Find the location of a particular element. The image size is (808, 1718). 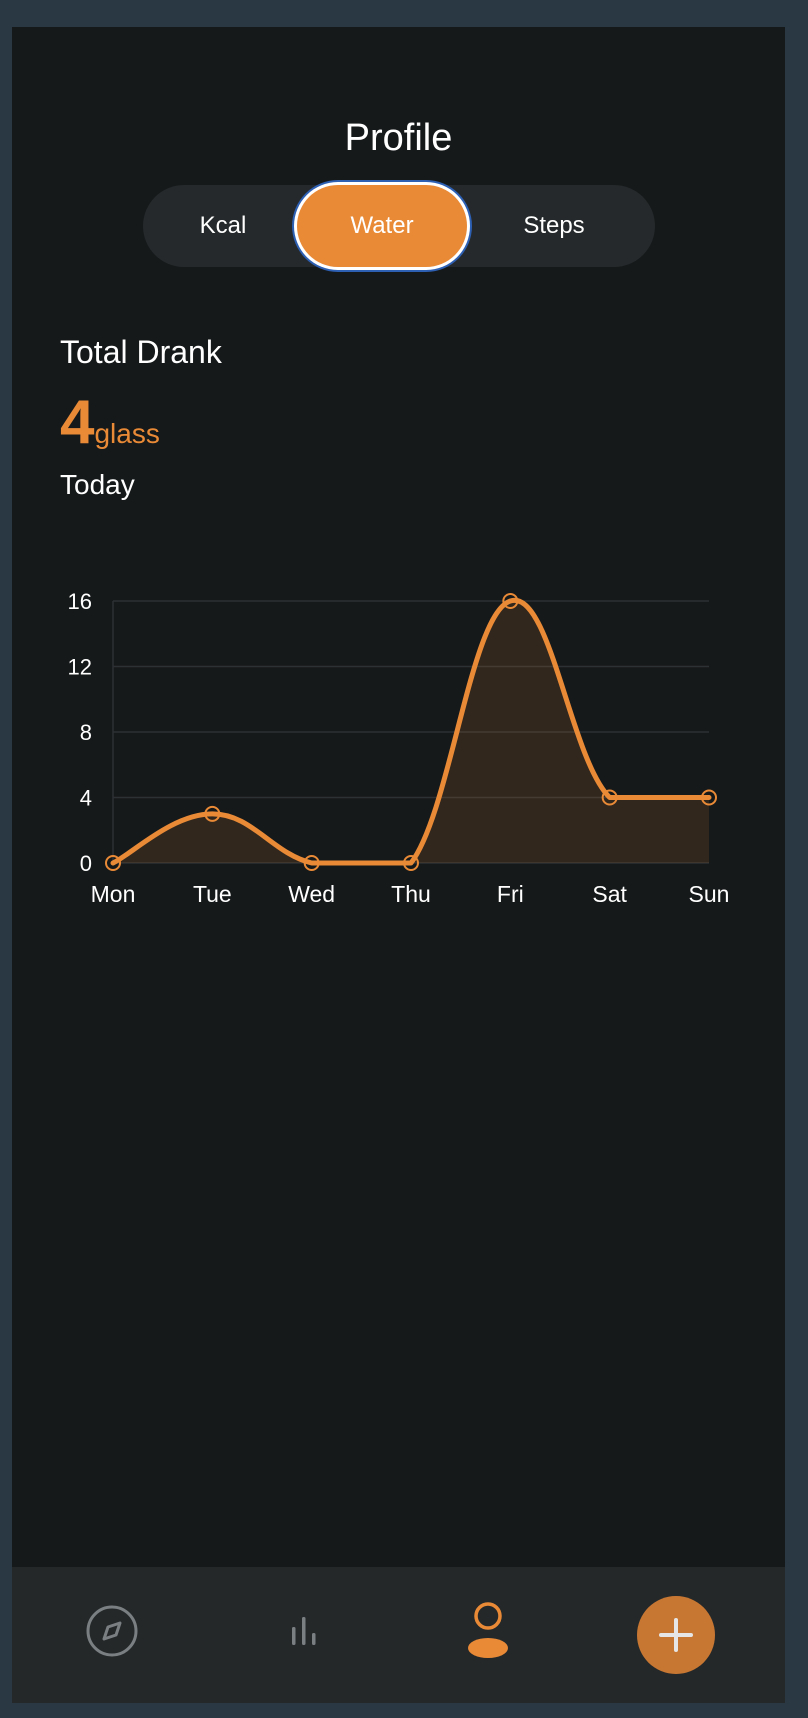

tab-kcal-label: Kcal is located at coordinates (223, 226).